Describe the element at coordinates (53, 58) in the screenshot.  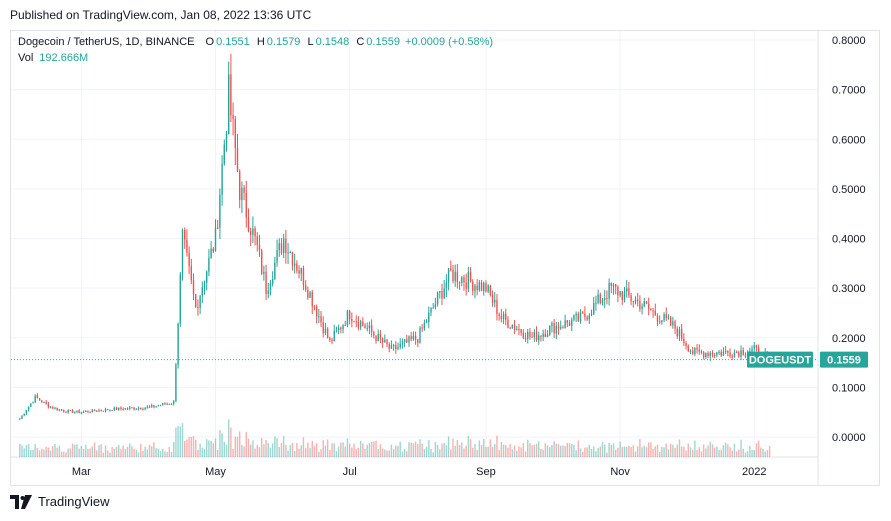
I see `volume-legend: Vol 192.666M` at that location.